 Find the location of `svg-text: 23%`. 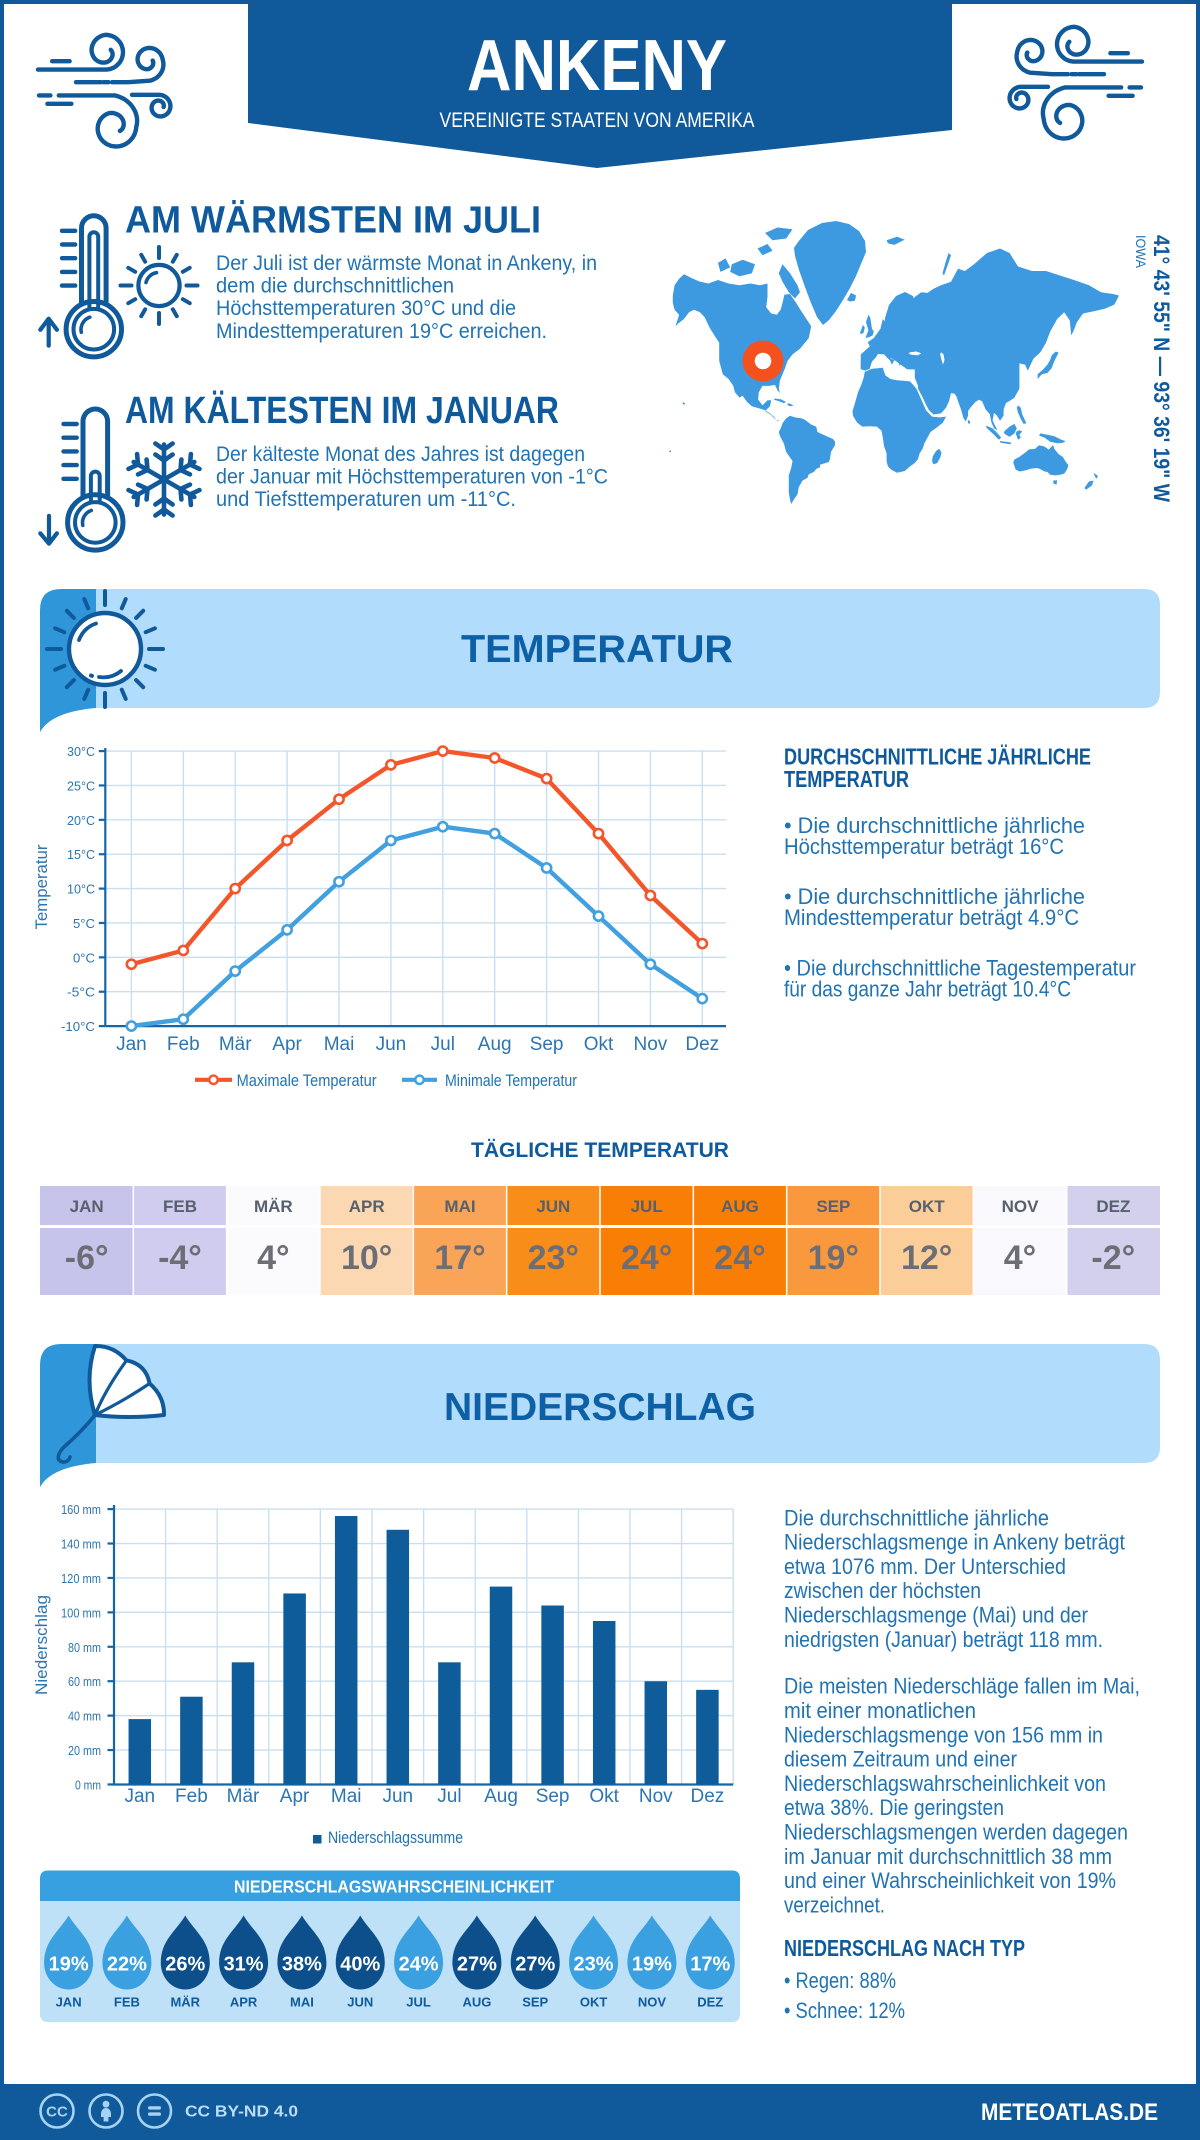

svg-text: 23% is located at coordinates (594, 1964).